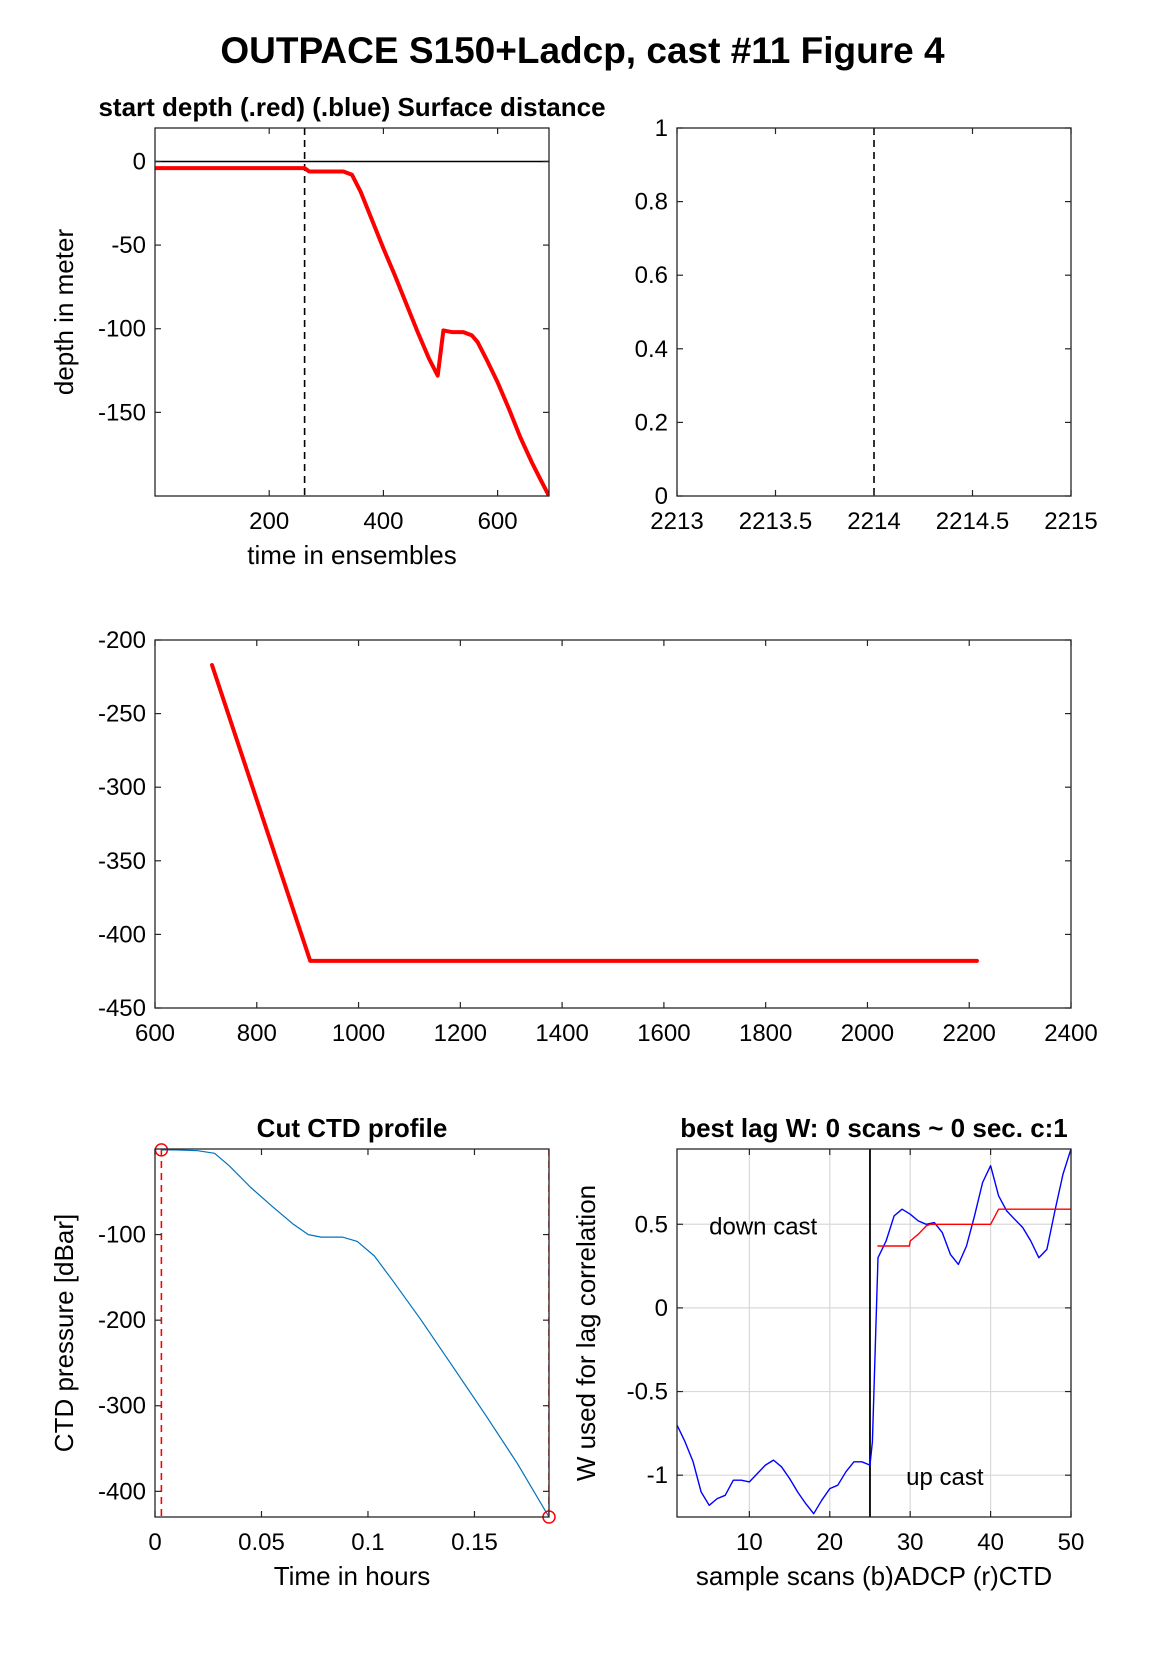 The image size is (1165, 1679). What do you see at coordinates (873, 521) in the screenshot?
I see `x-tick-label: 2214` at bounding box center [873, 521].